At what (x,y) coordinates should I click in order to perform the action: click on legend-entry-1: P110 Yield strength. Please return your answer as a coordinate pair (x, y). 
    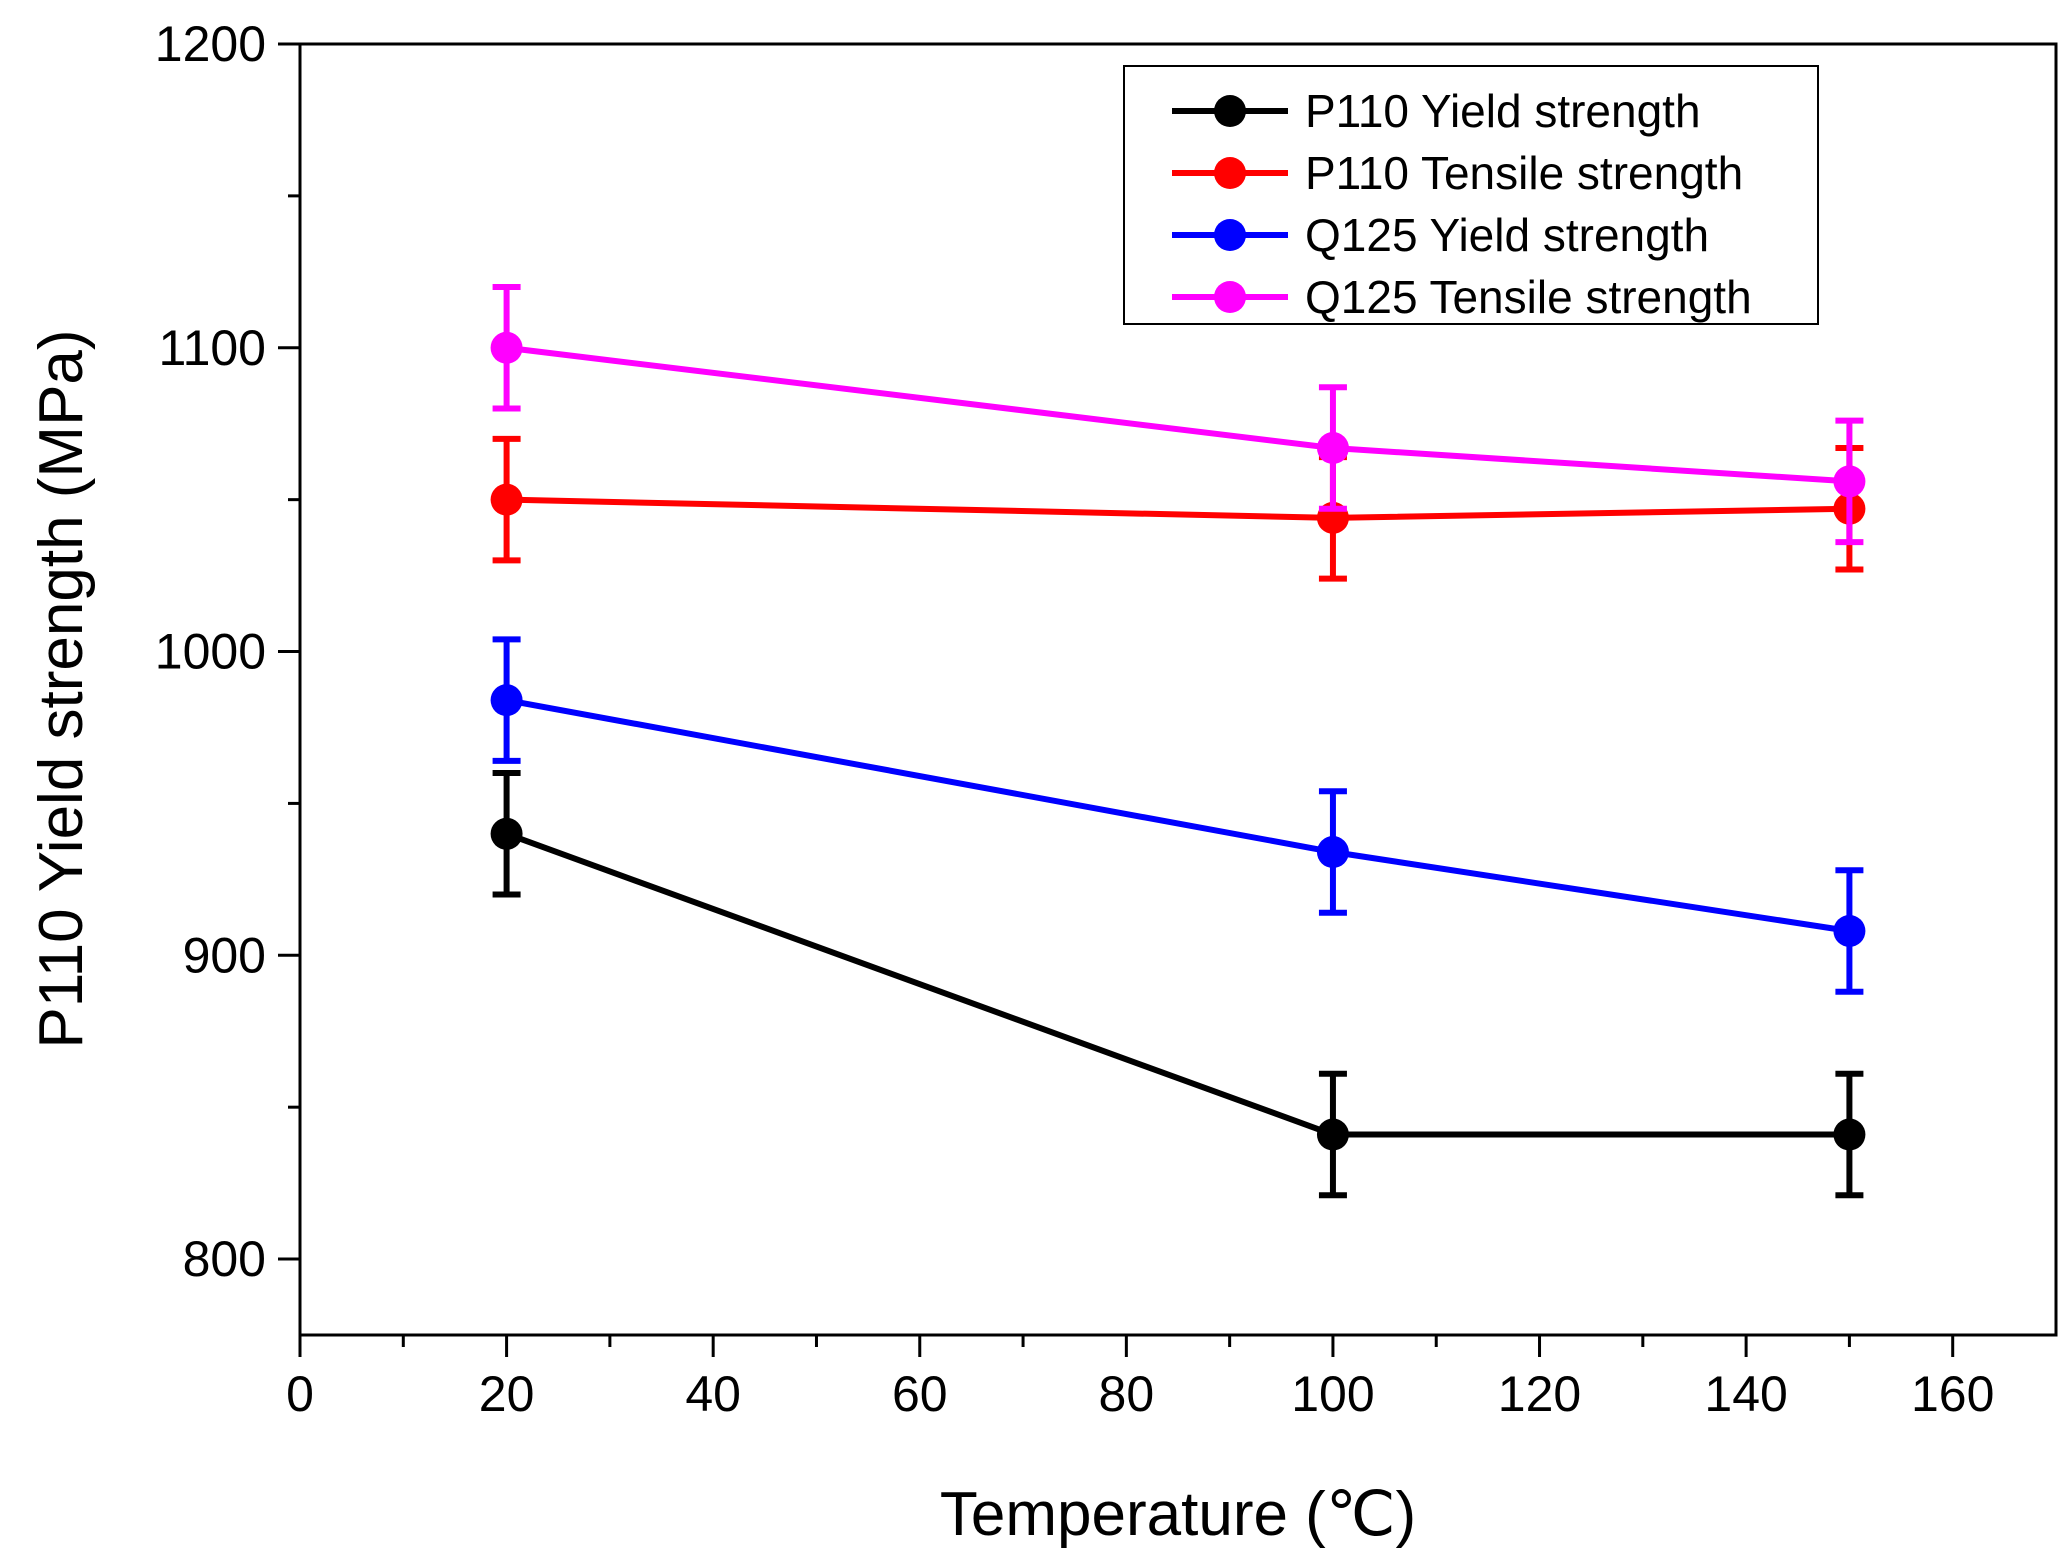
    Looking at the image, I should click on (1436, 111).